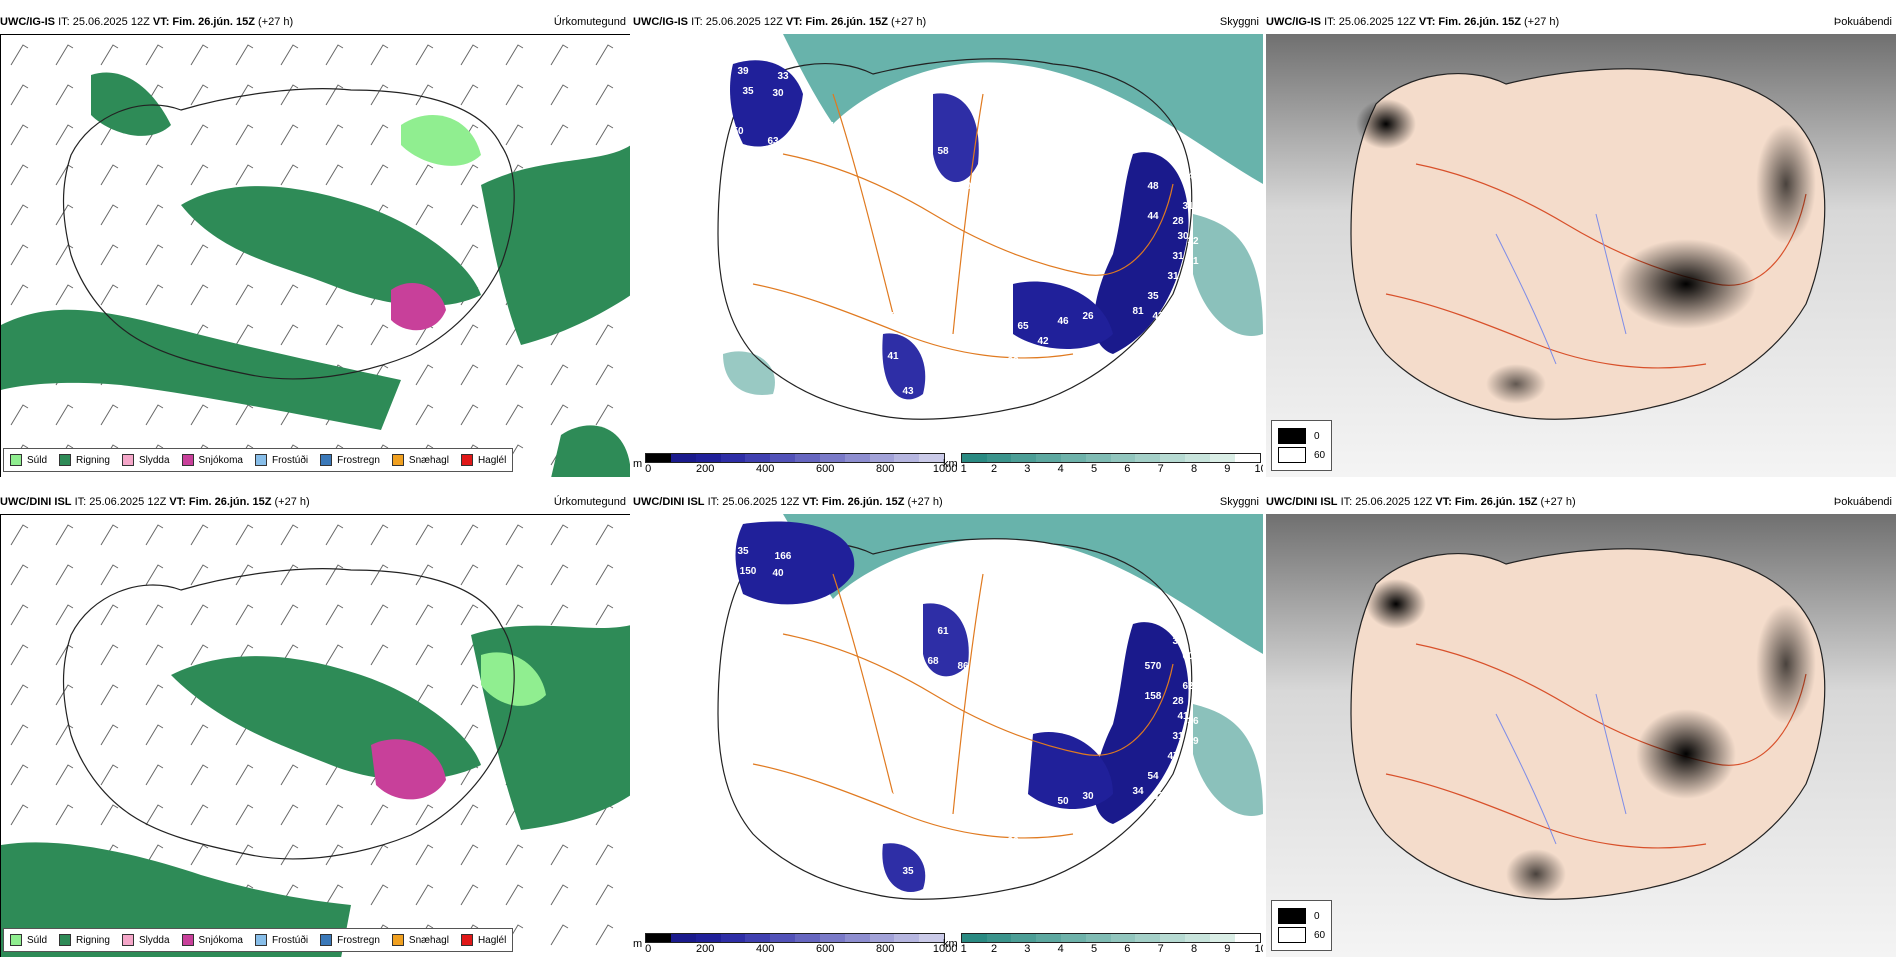 The image size is (1900, 957). Describe the element at coordinates (84, 460) in the screenshot. I see `legend-item: Rigning` at that location.